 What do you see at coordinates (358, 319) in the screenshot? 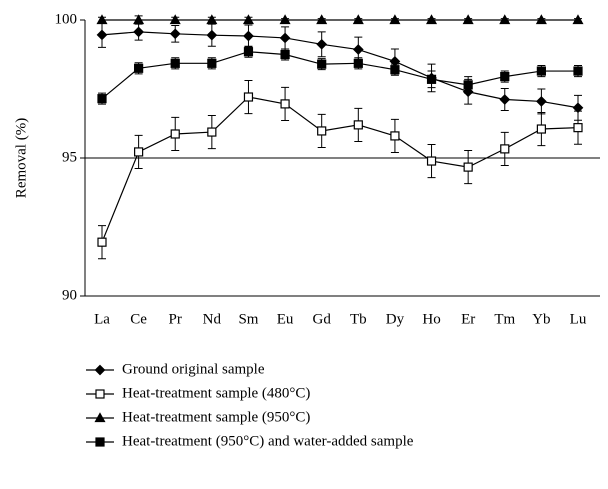
I see `x-tick-label: Tb` at bounding box center [358, 319].